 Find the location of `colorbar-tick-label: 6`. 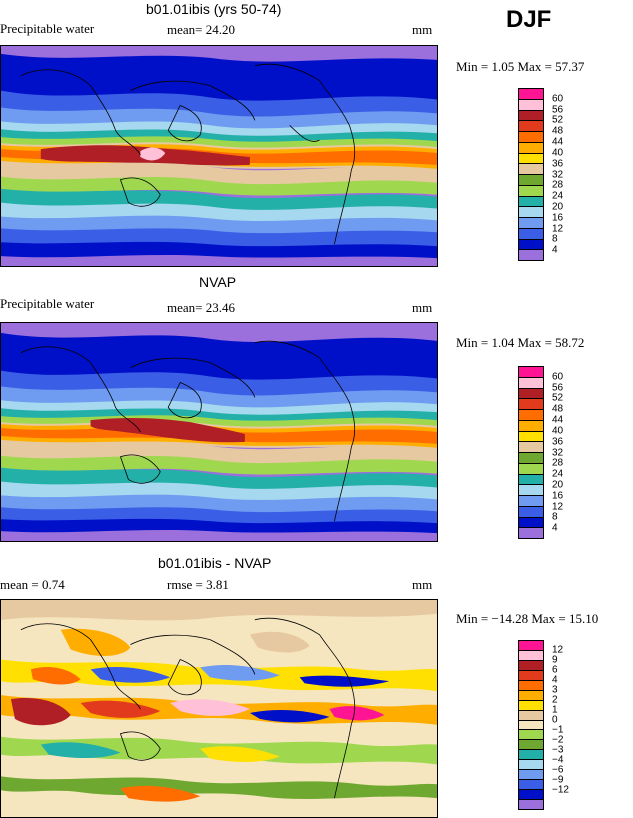

colorbar-tick-label: 6 is located at coordinates (555, 670).